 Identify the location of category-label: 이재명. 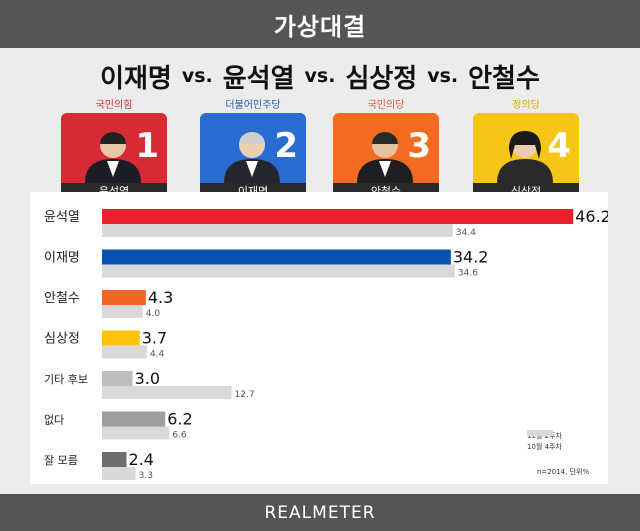
(62, 258).